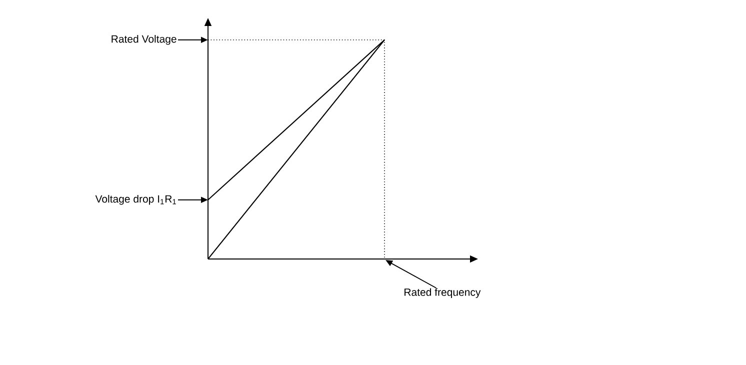  Describe the element at coordinates (144, 40) in the screenshot. I see `text: Rated Voltage` at that location.